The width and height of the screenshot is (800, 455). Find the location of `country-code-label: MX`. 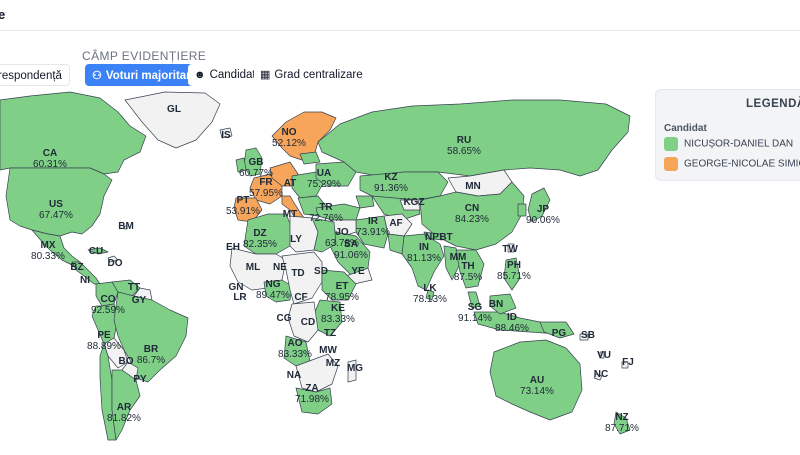

country-code-label: MX is located at coordinates (48, 245).